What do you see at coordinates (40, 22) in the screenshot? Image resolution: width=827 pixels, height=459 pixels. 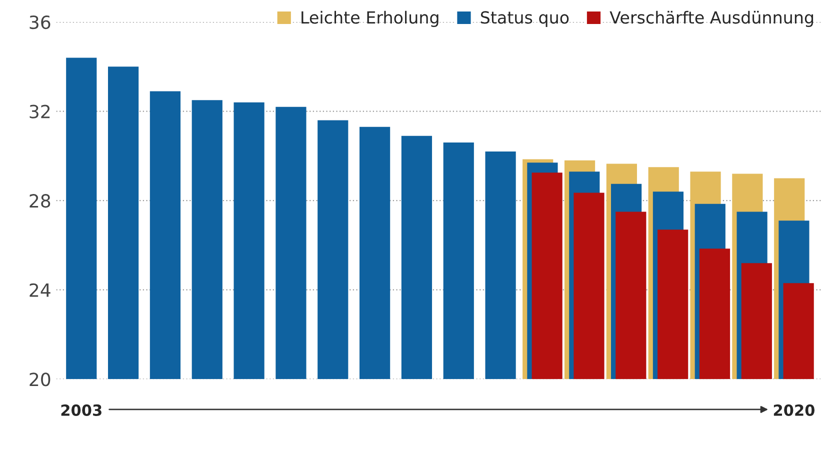 I see `y-tick-label: 36` at bounding box center [40, 22].